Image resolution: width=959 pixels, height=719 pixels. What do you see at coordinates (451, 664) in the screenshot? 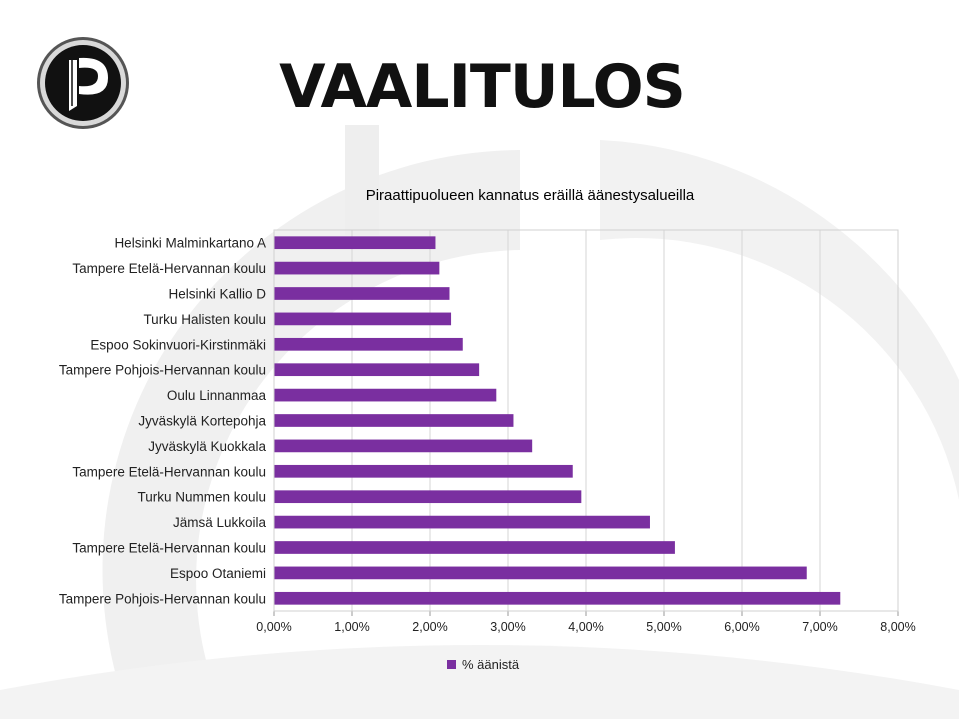
I see `legend-swatch` at bounding box center [451, 664].